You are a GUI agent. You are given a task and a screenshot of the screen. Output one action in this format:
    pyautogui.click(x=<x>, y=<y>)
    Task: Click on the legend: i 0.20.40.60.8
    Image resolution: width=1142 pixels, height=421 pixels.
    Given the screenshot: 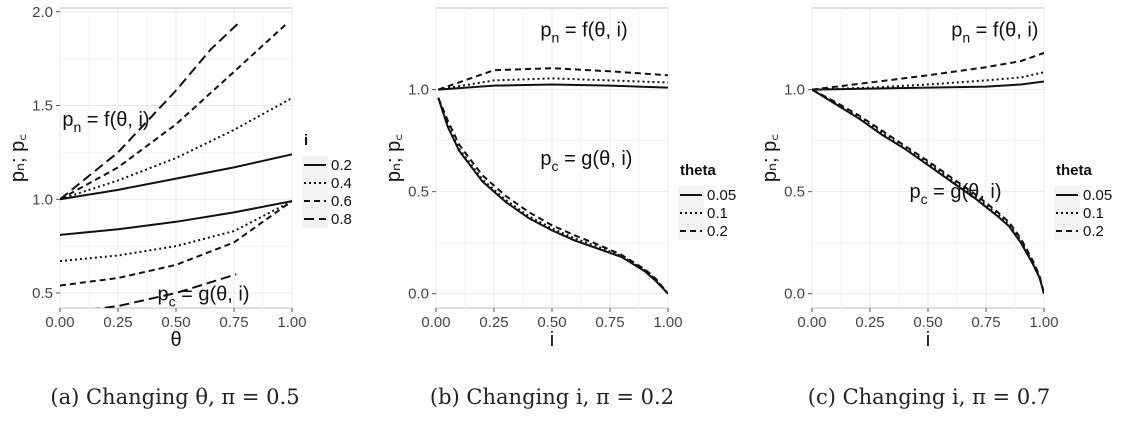 What is the action you would take?
    pyautogui.click(x=327, y=180)
    